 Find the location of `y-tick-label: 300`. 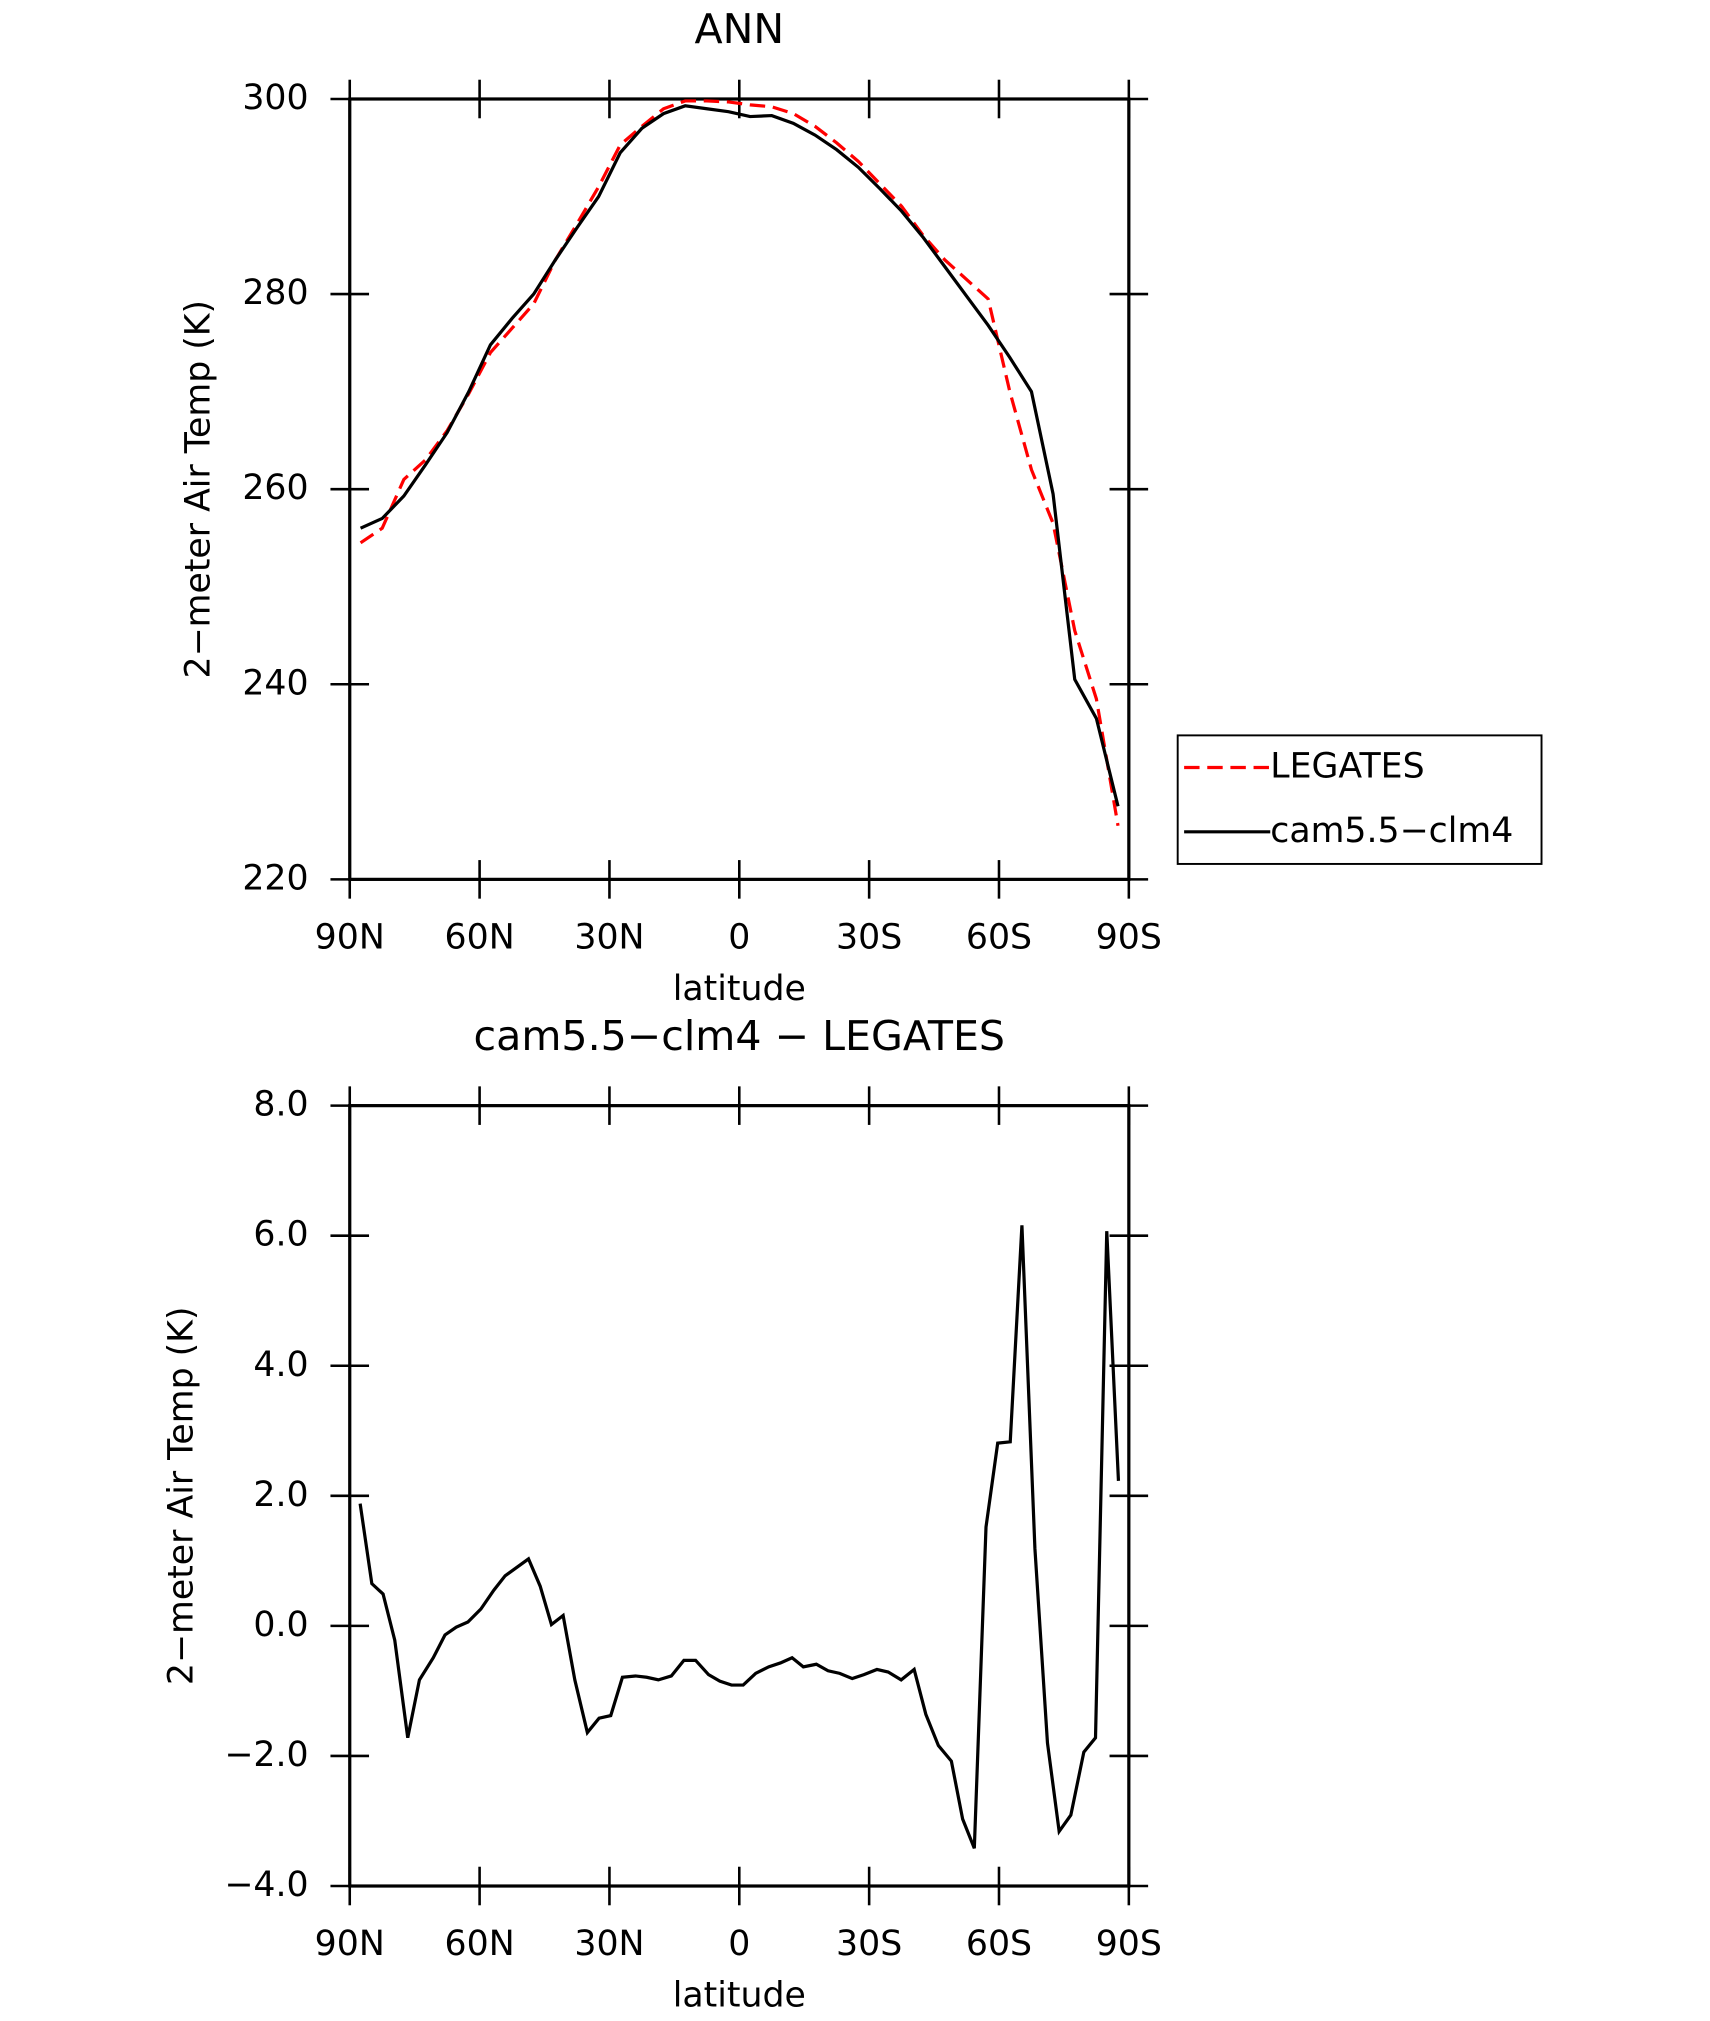

y-tick-label: 300 is located at coordinates (275, 98).